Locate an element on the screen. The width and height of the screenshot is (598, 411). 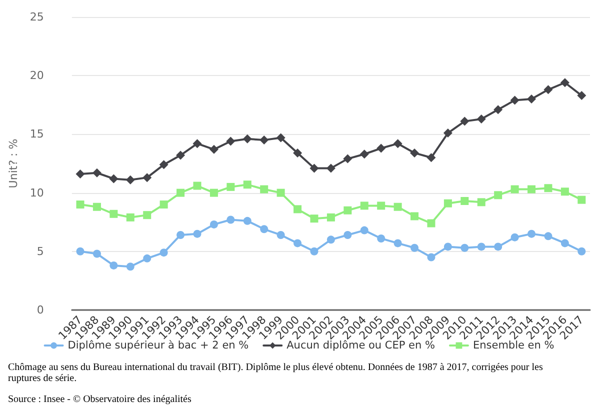
legend-label: Aucun diplôme ou CEP en % is located at coordinates (360, 346).